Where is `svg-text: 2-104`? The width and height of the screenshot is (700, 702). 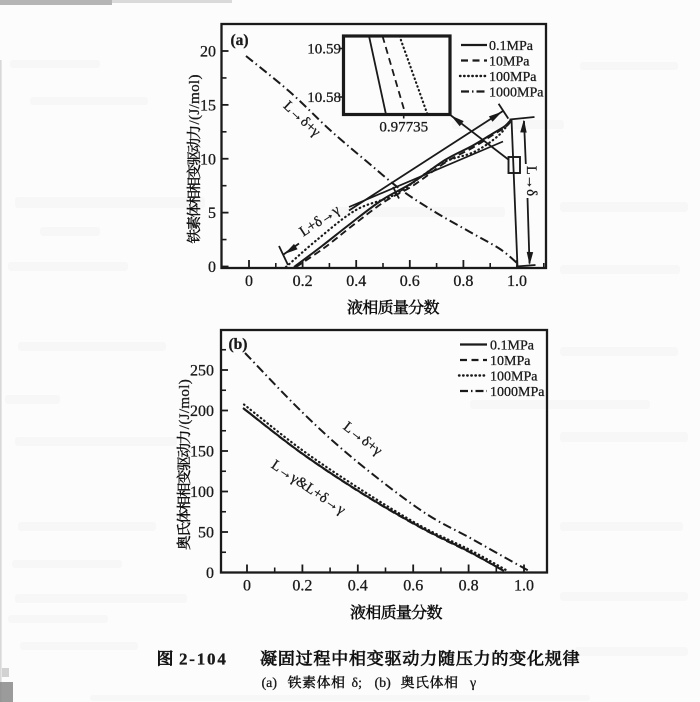 svg-text: 2-104 is located at coordinates (203, 659).